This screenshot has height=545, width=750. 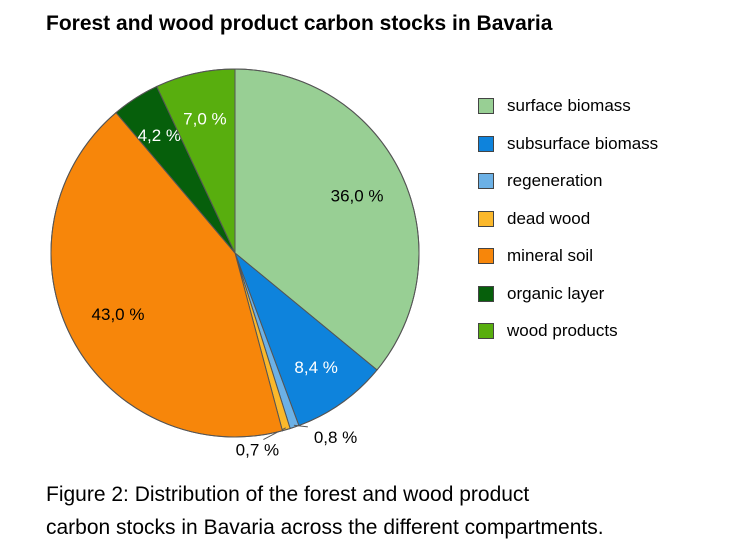 I want to click on data-label: 4,2 %, so click(x=159, y=135).